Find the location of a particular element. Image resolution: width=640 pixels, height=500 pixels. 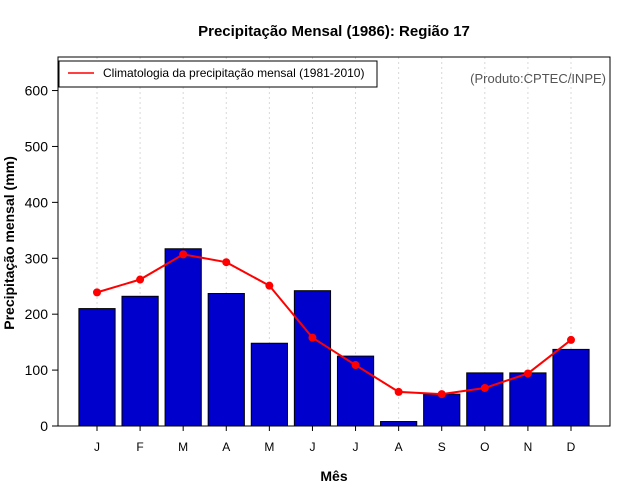

legend-box is located at coordinates (218, 74).